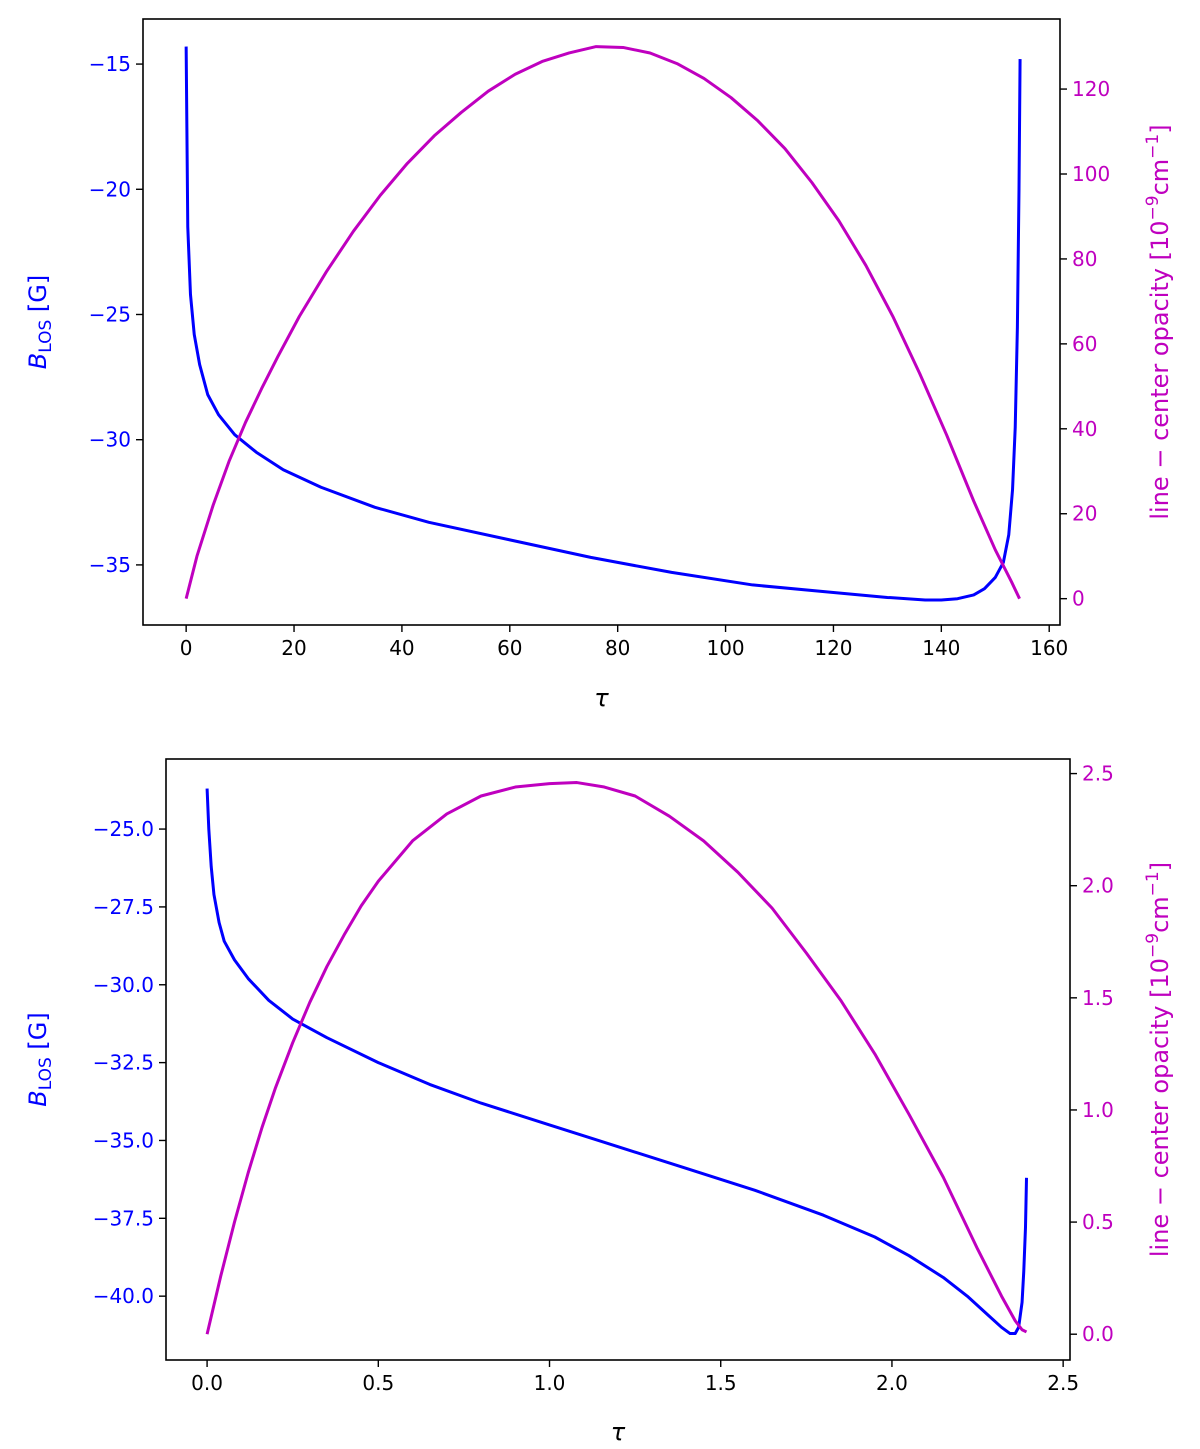  Describe the element at coordinates (1078, 599) in the screenshot. I see `y-right-tick-label: 0` at that location.